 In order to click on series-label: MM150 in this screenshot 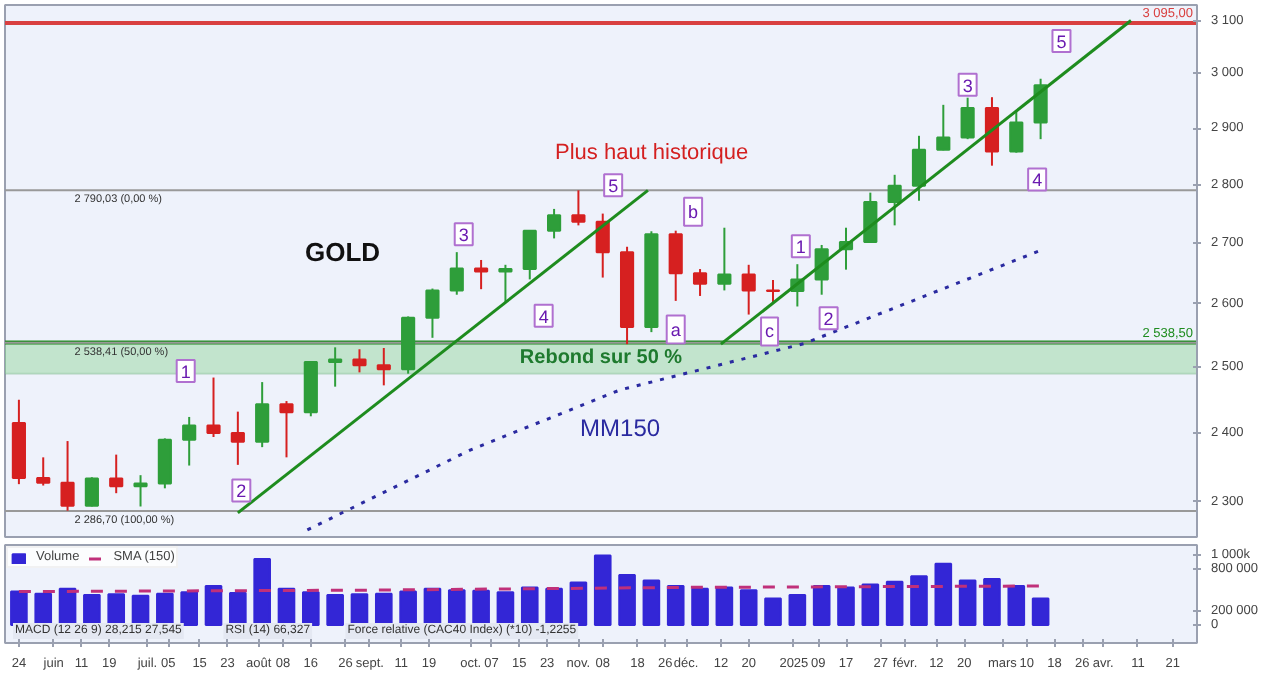, I will do `click(620, 427)`.